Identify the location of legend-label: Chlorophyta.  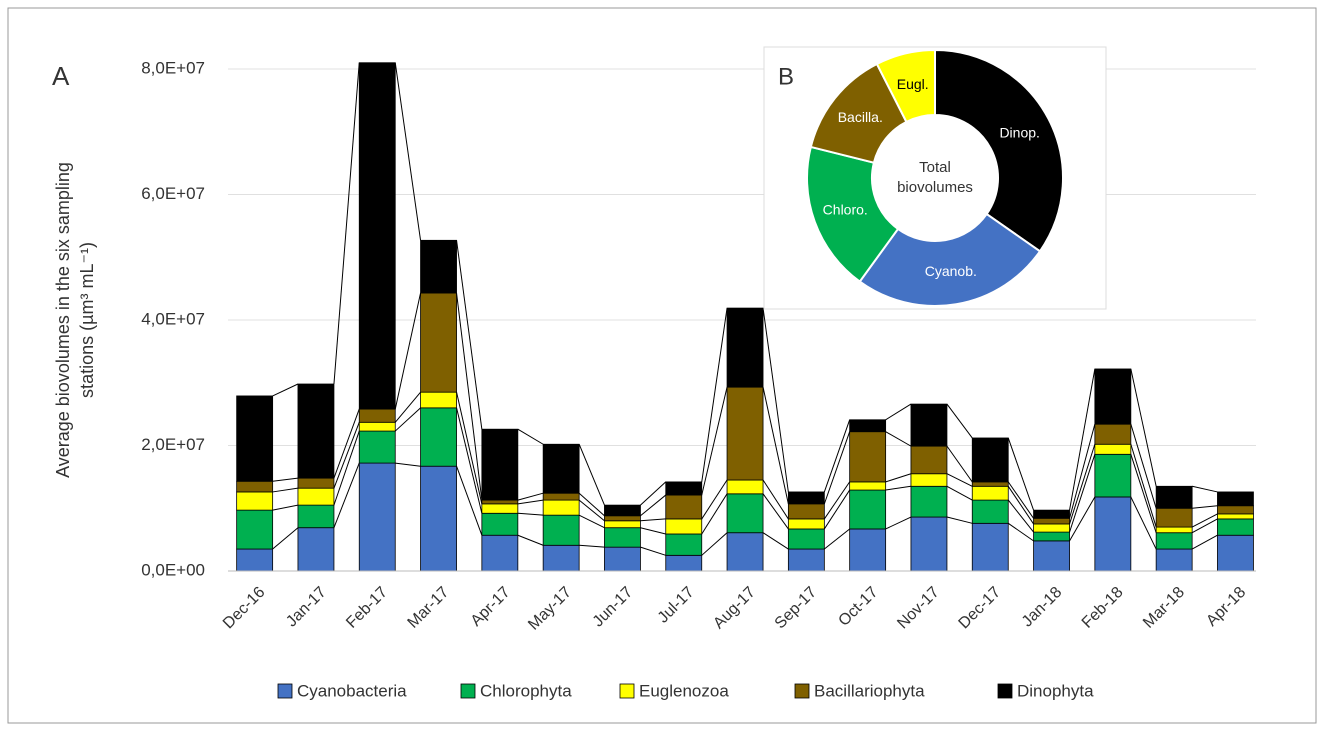
(526, 690).